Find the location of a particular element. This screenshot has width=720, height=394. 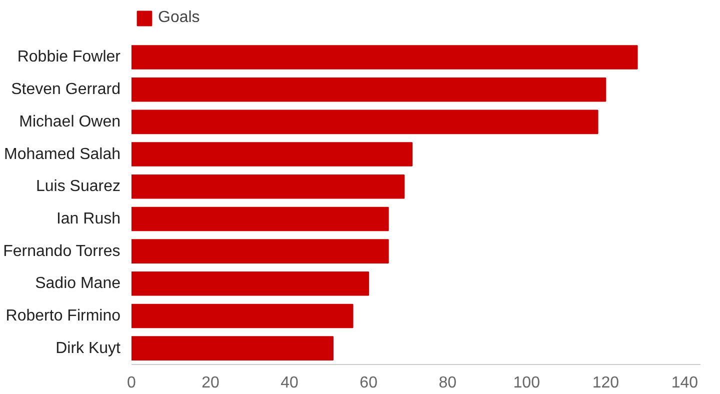

y-tick-label: Luis Suarez is located at coordinates (78, 187).